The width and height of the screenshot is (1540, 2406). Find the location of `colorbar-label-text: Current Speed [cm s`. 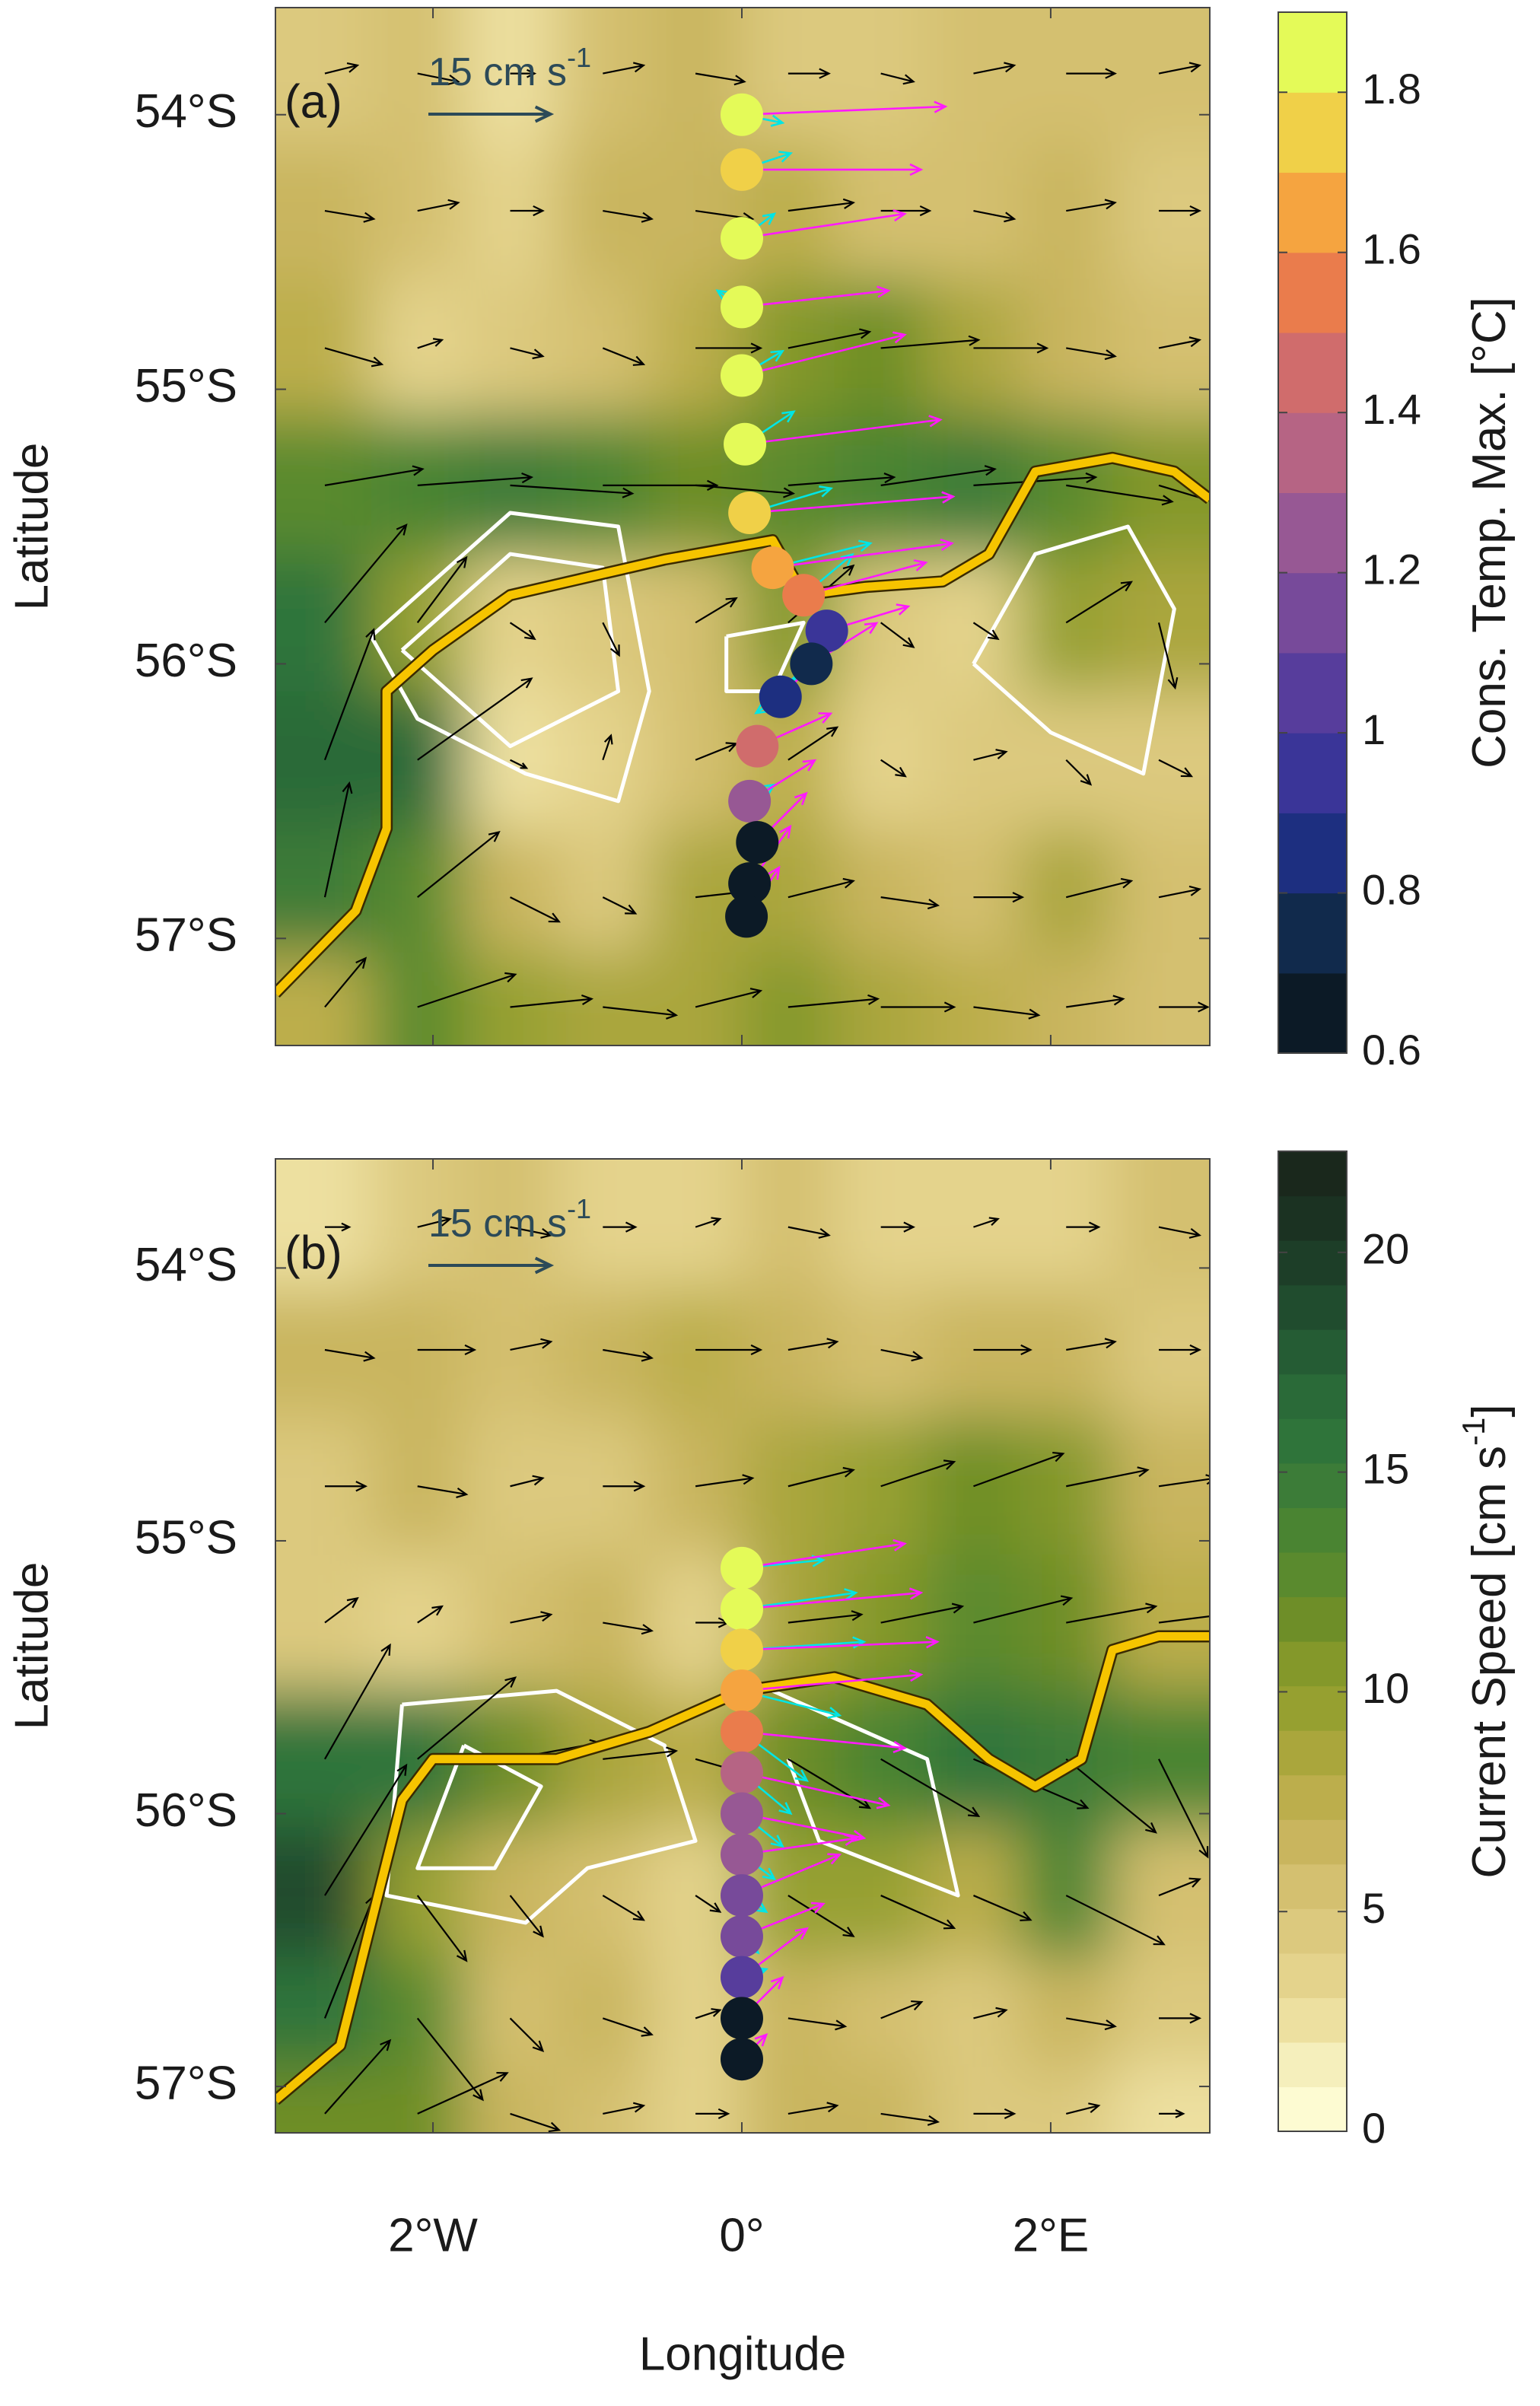

colorbar-label-text: Current Speed [cm s is located at coordinates (1489, 1662).